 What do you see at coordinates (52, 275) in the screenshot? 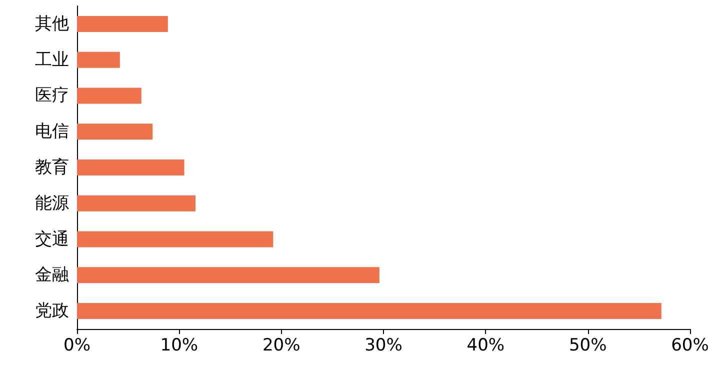
I see `y-tick-label: 金融` at bounding box center [52, 275].